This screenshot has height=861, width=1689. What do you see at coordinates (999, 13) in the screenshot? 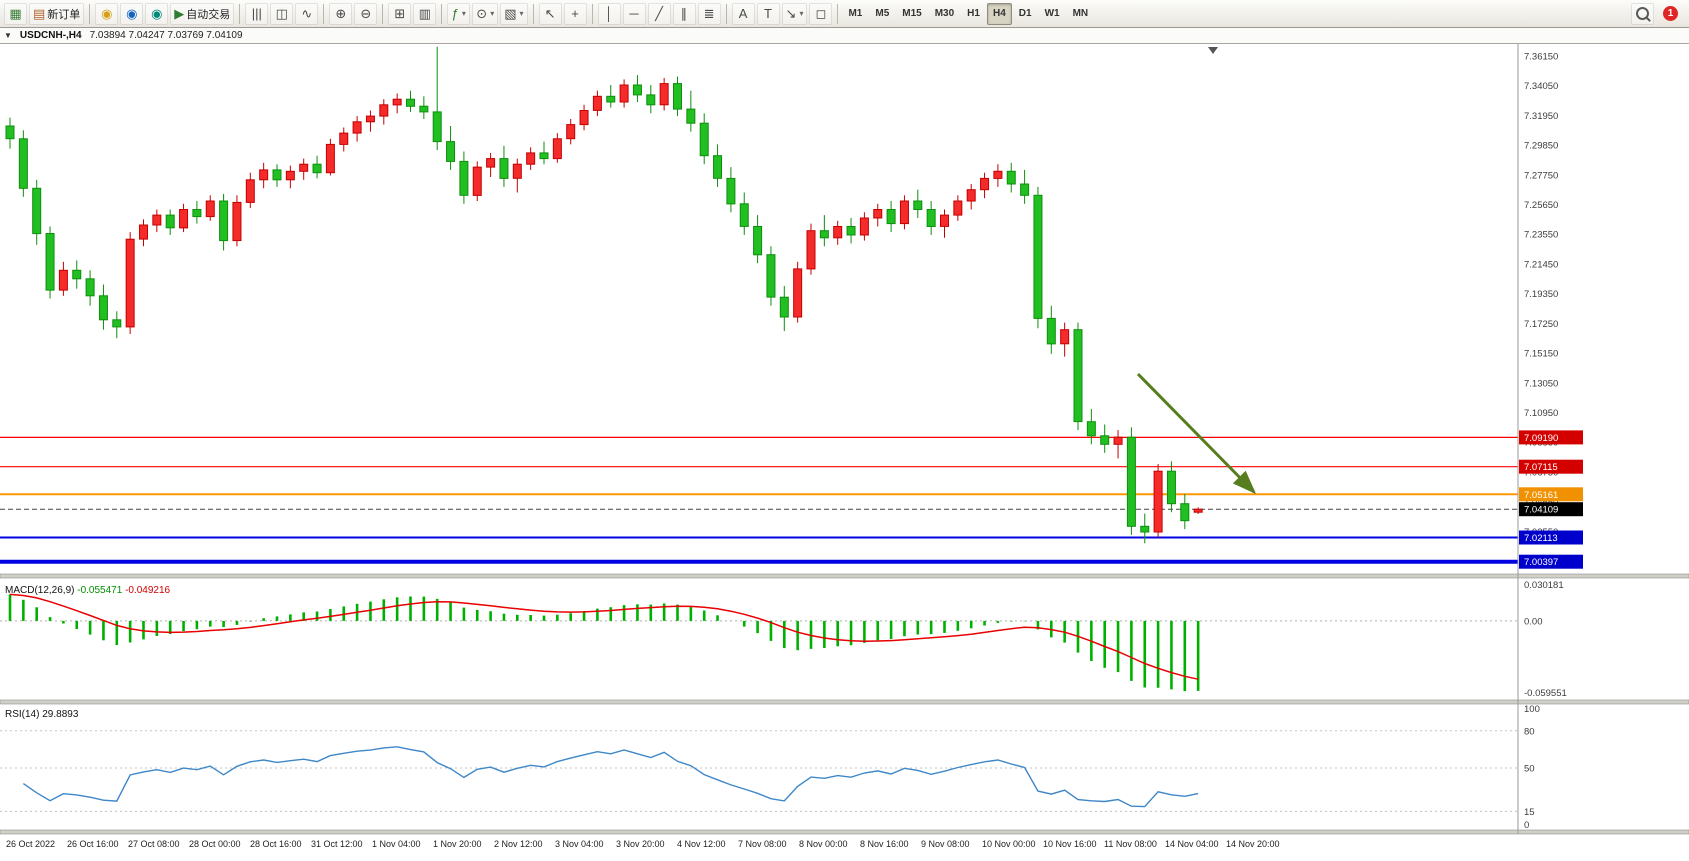
I see `timeframe-h4-button: H4` at bounding box center [999, 13].